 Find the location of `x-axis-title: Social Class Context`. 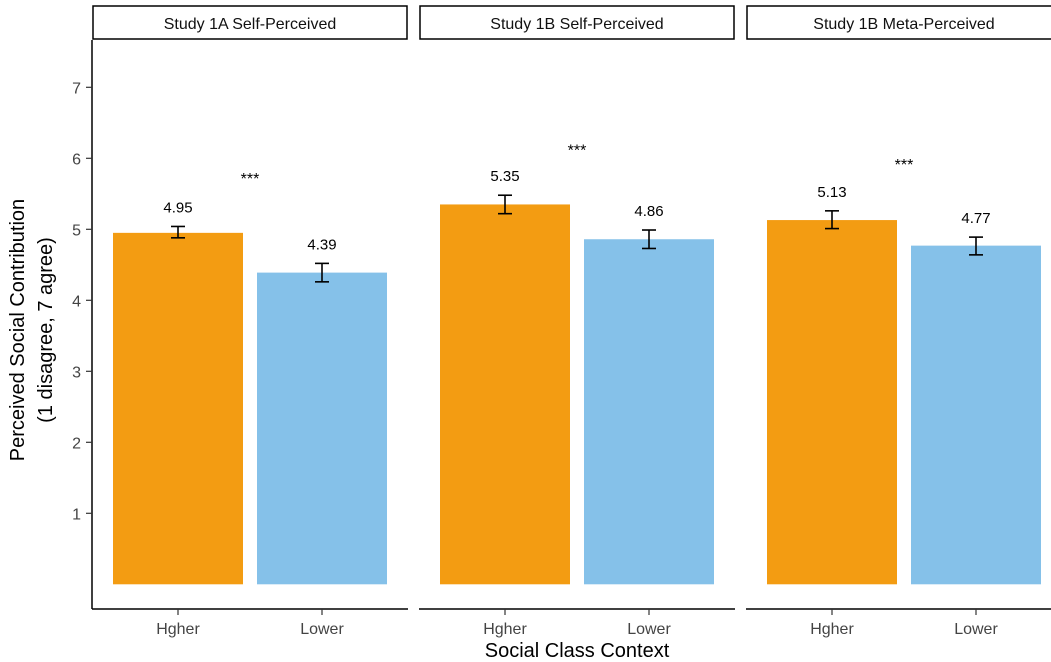

x-axis-title: Social Class Context is located at coordinates (577, 651).